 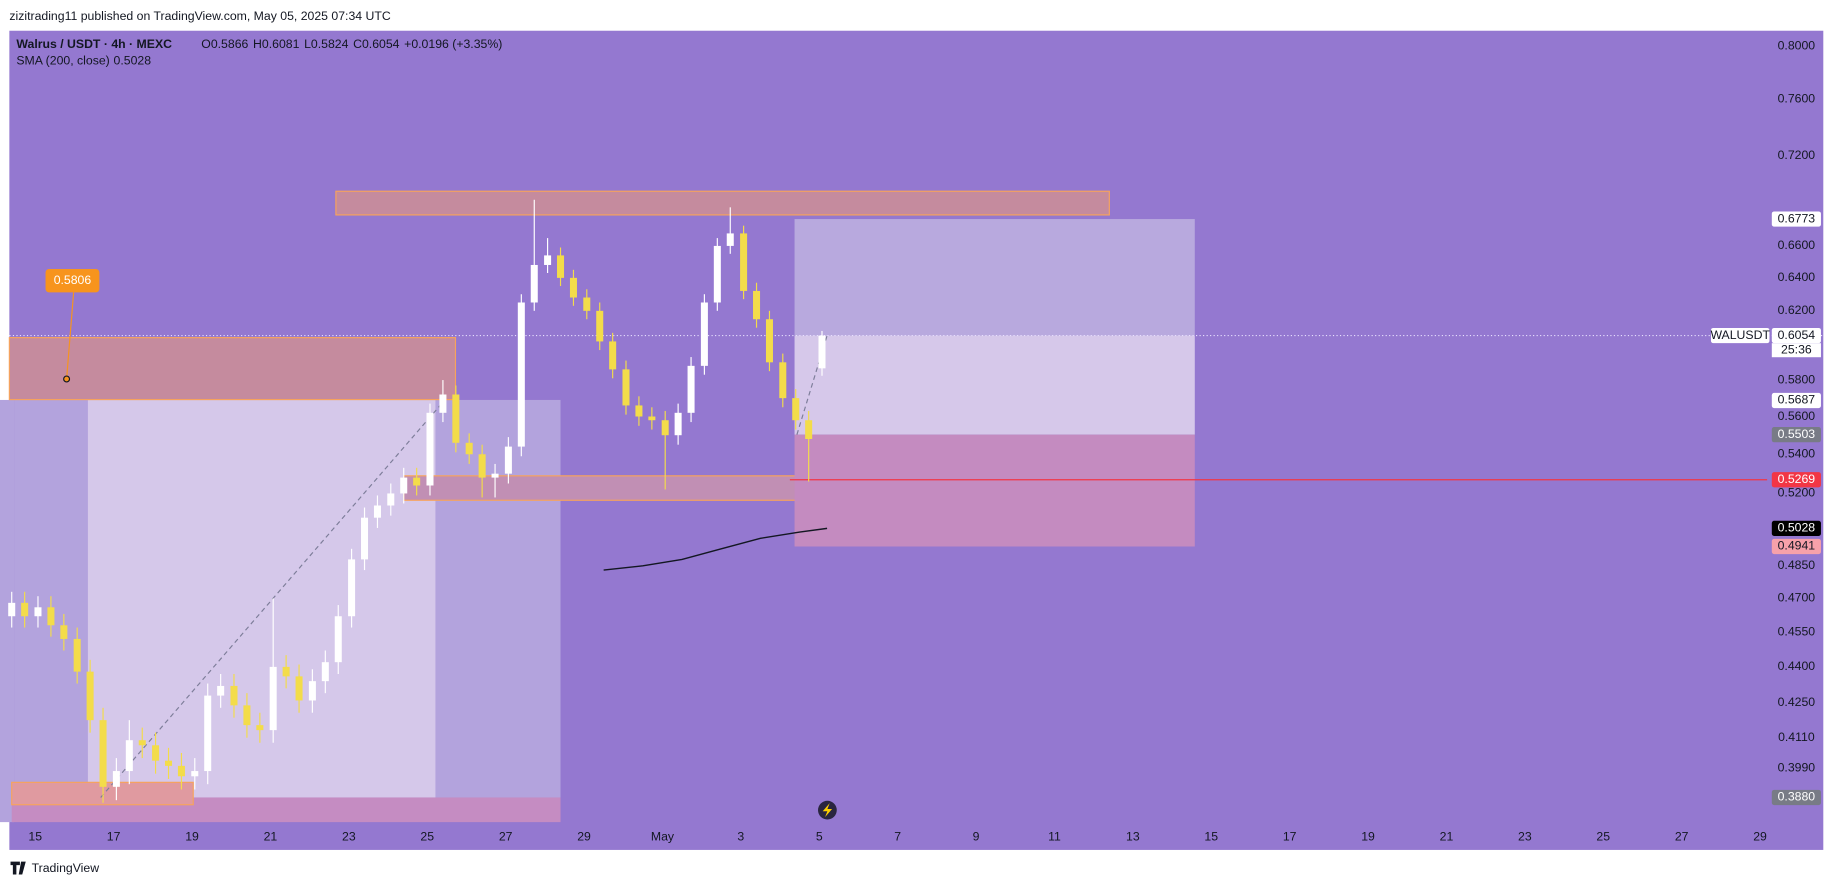 I want to click on y-tick-label: 0.3990, so click(x=1797, y=768).